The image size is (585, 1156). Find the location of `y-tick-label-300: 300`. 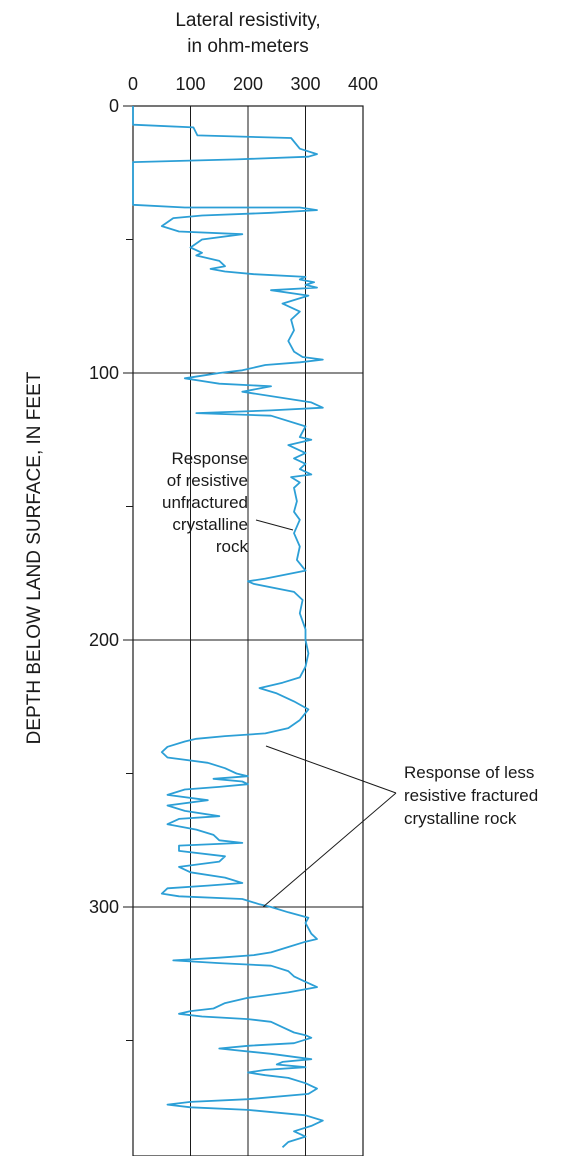

y-tick-label-300: 300 is located at coordinates (104, 907).